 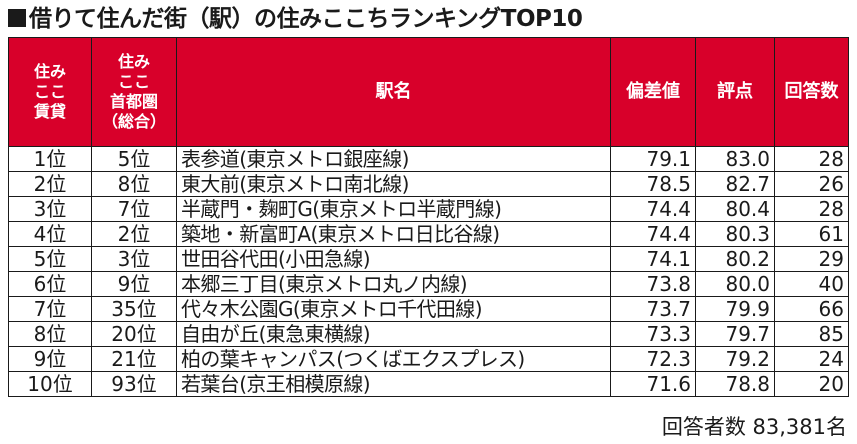 I want to click on table-row: 9位 21位 柏の葉キャンパス(つくばエクスプレス) 72.3 79.2 24, so click(x=428, y=359).